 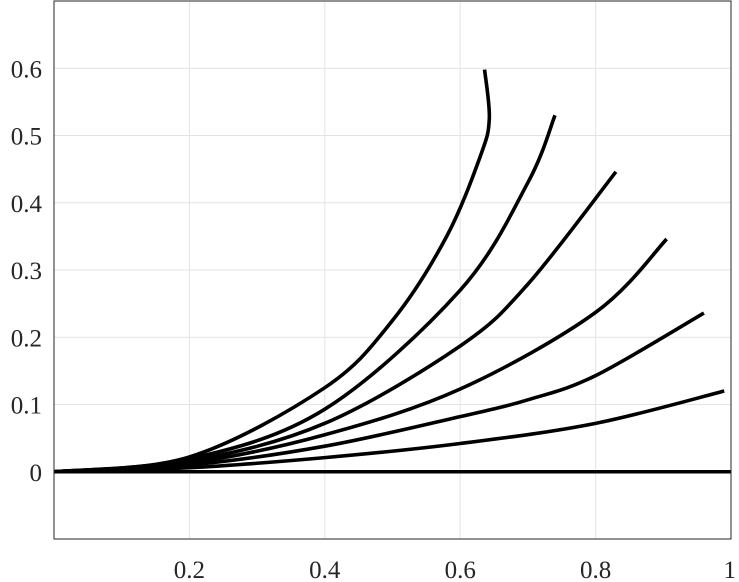 What do you see at coordinates (26, 69) in the screenshot?
I see `y-tick-label: 0.6` at bounding box center [26, 69].